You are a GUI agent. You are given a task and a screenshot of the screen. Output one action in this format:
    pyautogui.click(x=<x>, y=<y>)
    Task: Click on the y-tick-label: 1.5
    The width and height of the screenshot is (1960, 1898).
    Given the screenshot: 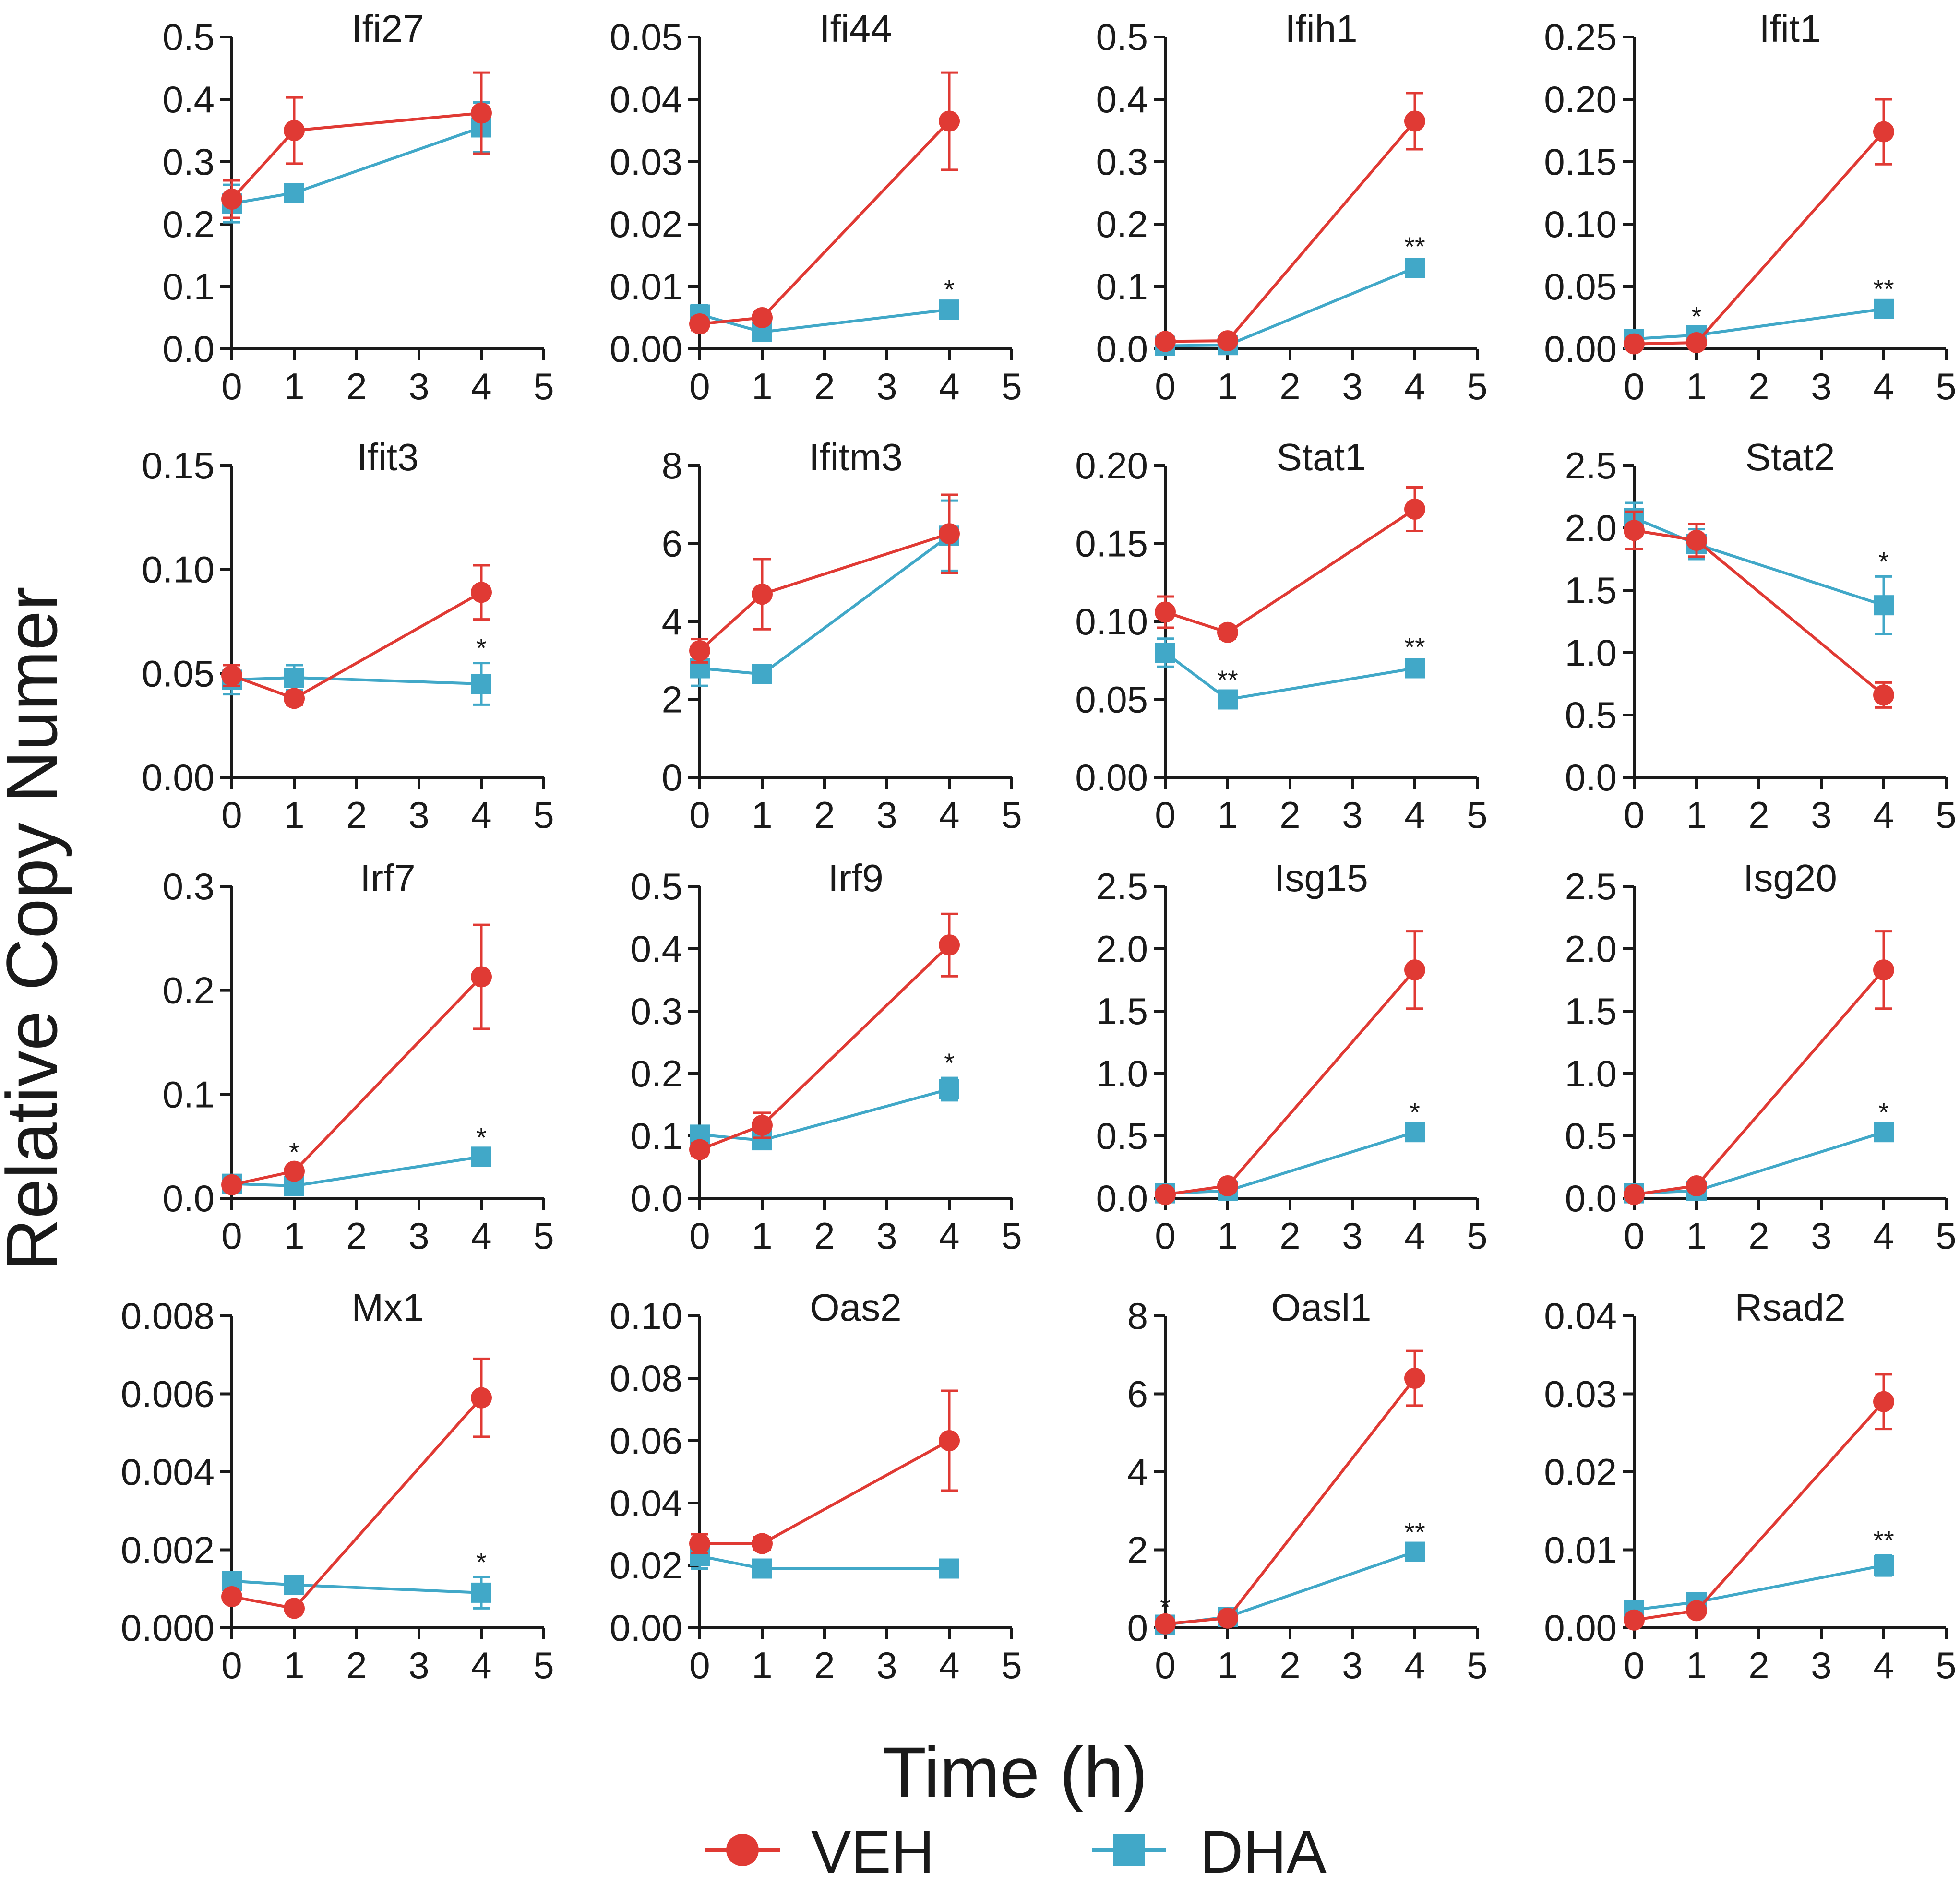 What is the action you would take?
    pyautogui.click(x=1122, y=1011)
    